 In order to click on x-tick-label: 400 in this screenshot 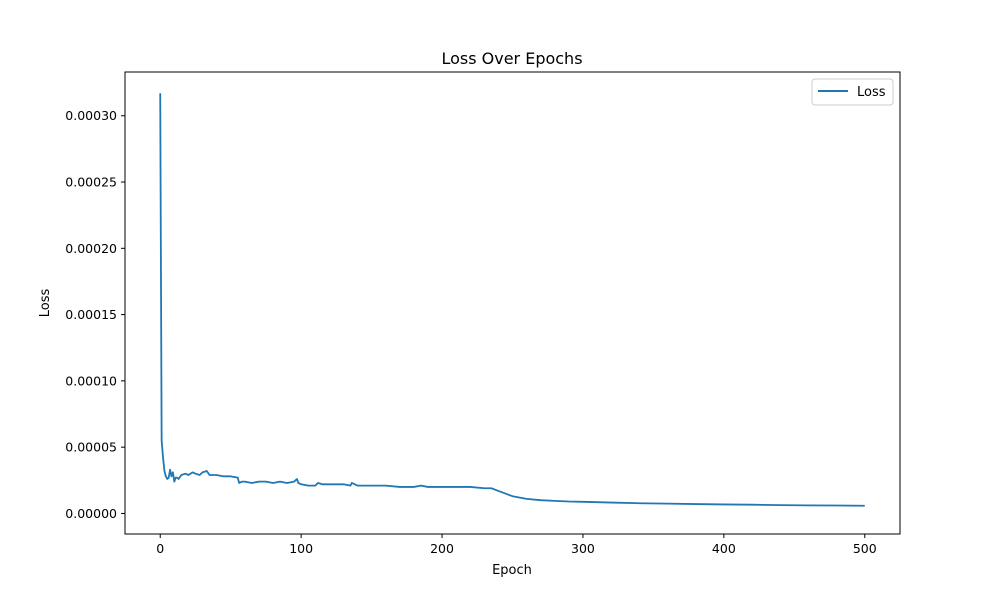, I will do `click(724, 548)`.